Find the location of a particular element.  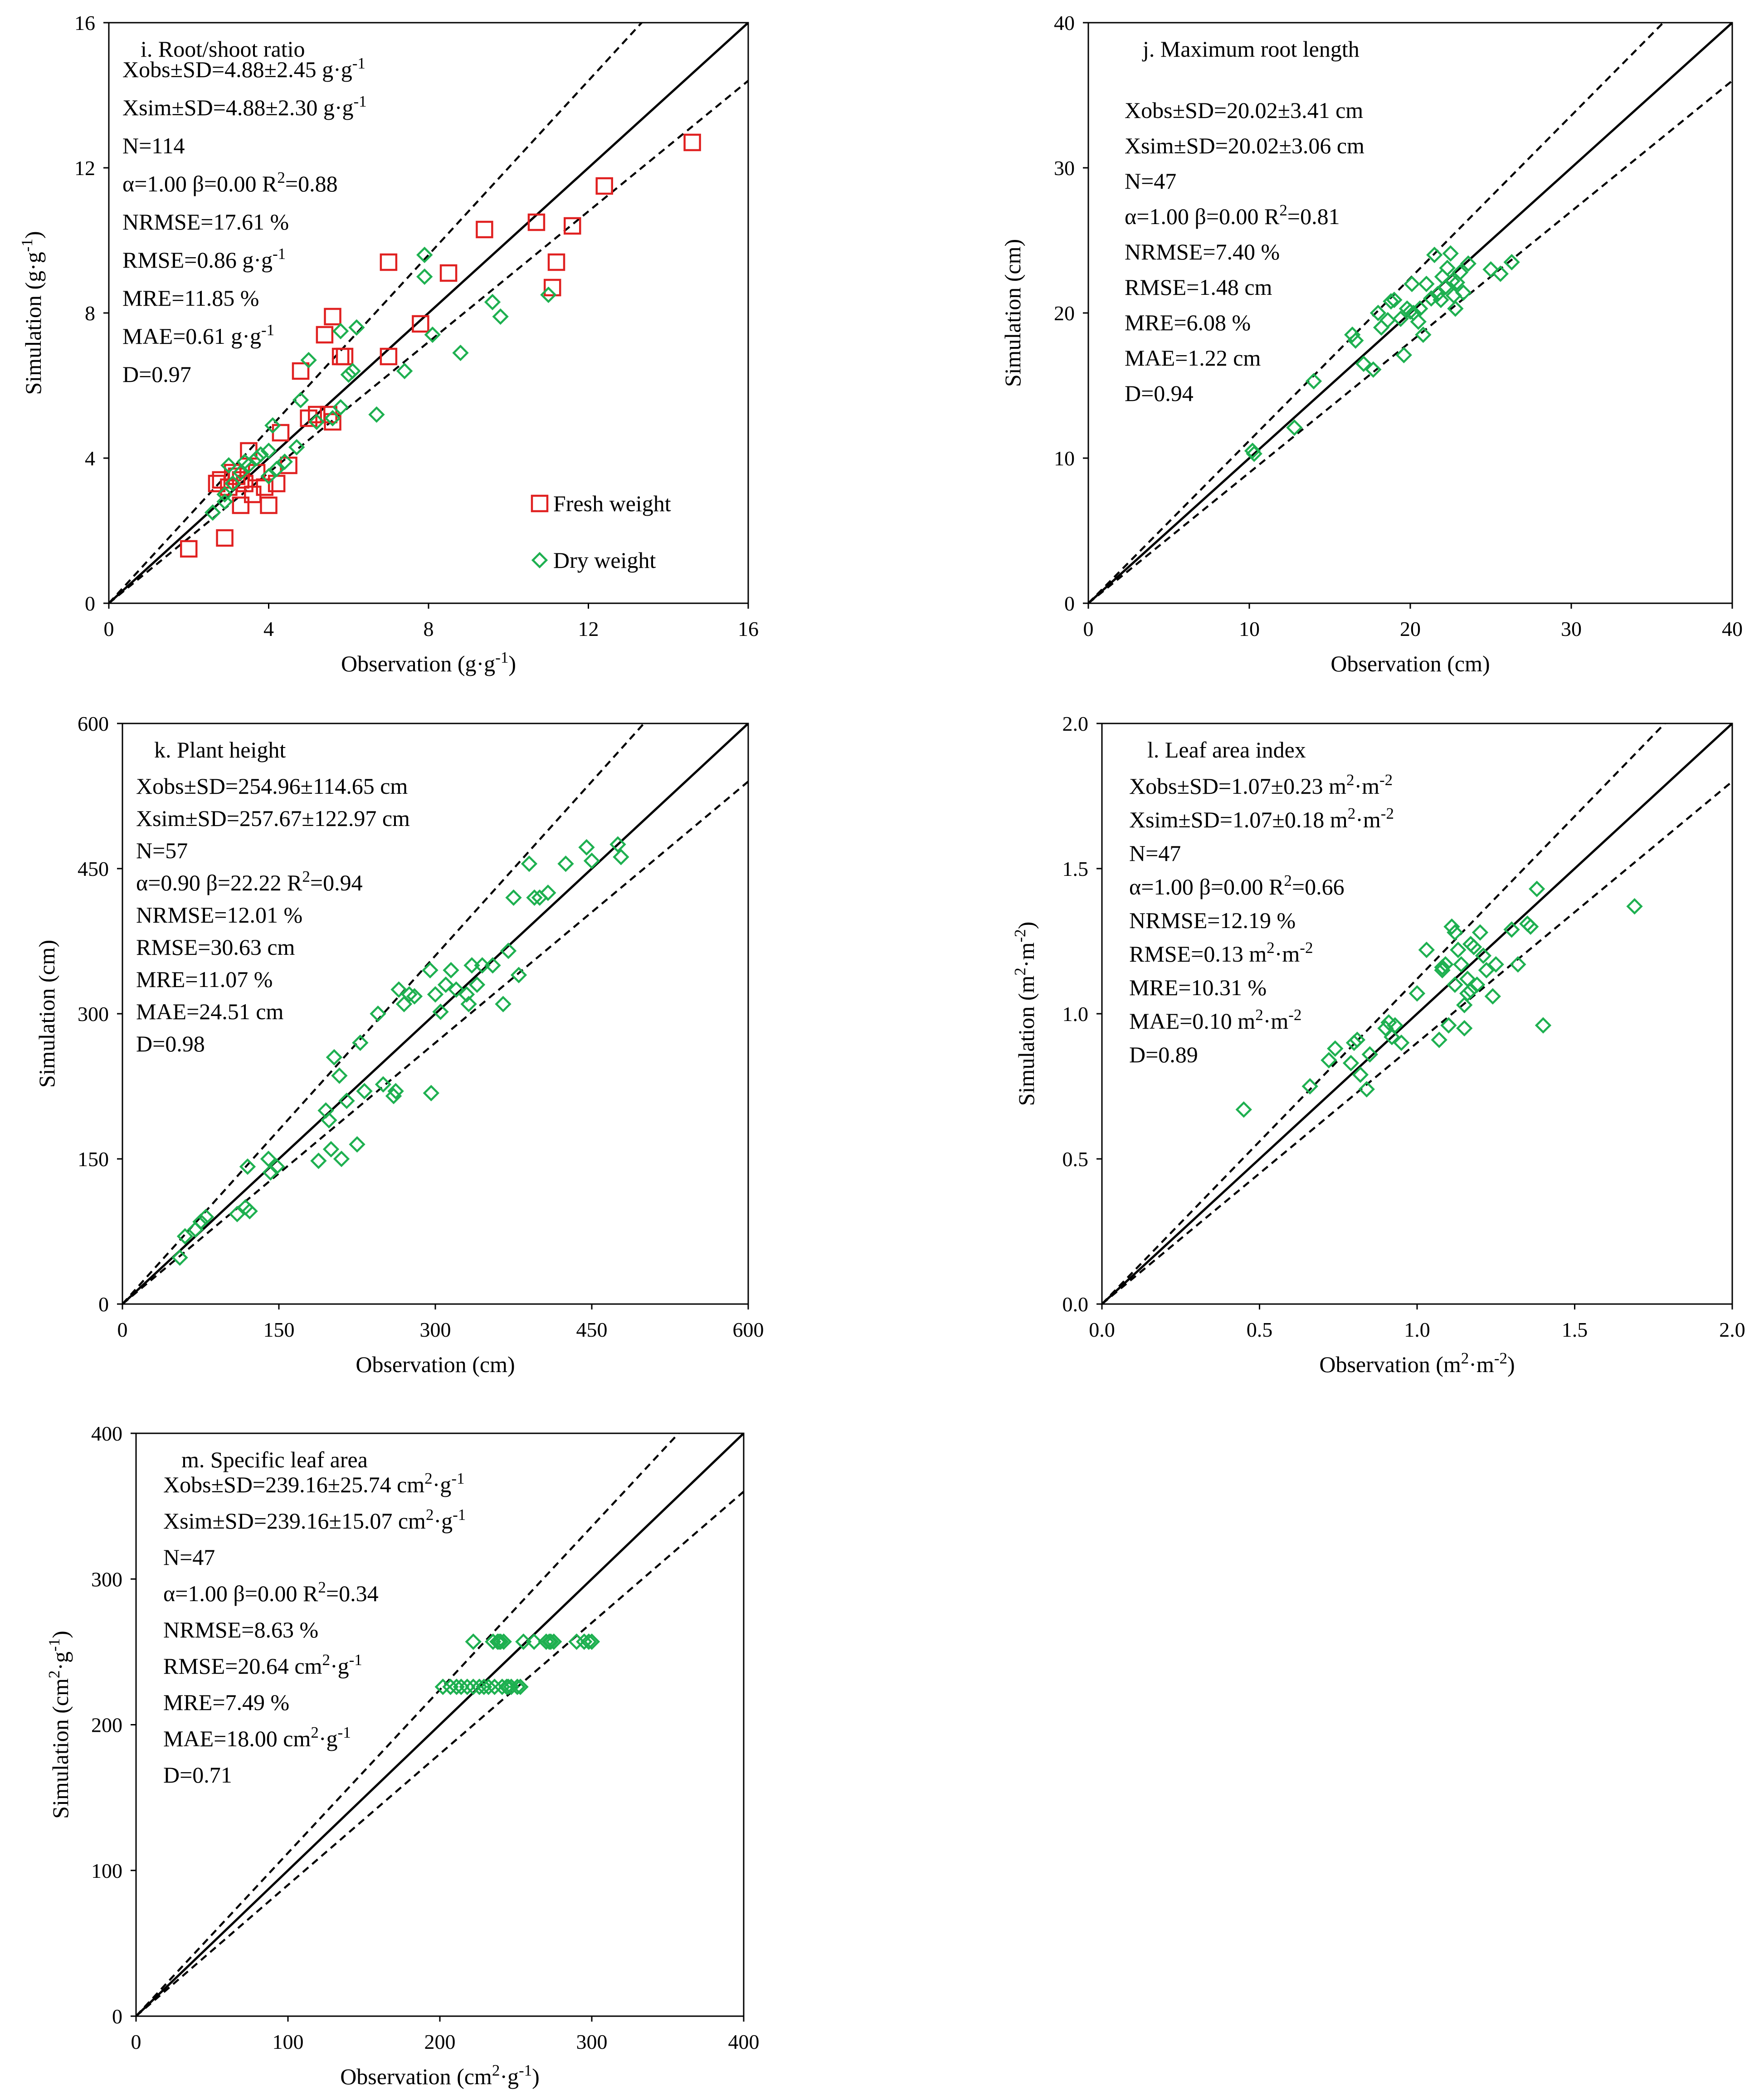

x-tick-label: 30 is located at coordinates (1571, 628).